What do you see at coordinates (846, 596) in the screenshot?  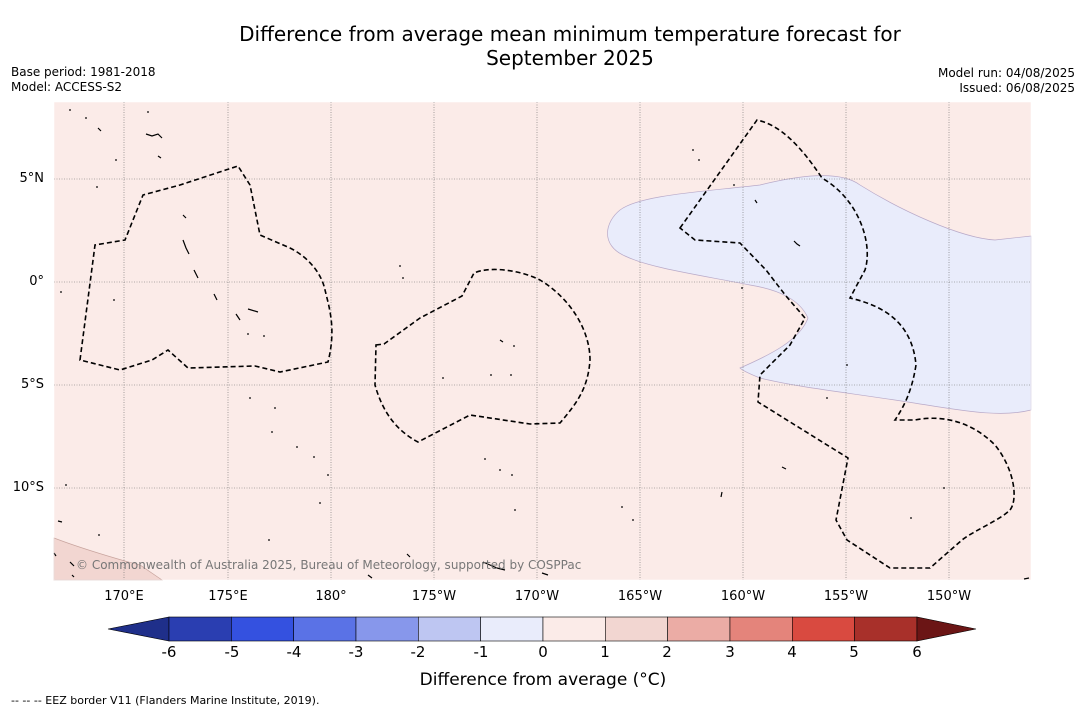 I see `lon-label-155w: 155°W` at bounding box center [846, 596].